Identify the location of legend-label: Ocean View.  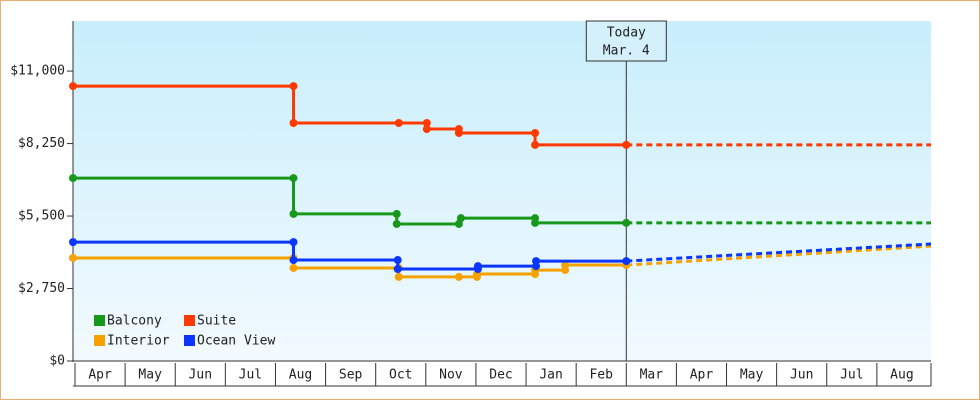
(236, 341).